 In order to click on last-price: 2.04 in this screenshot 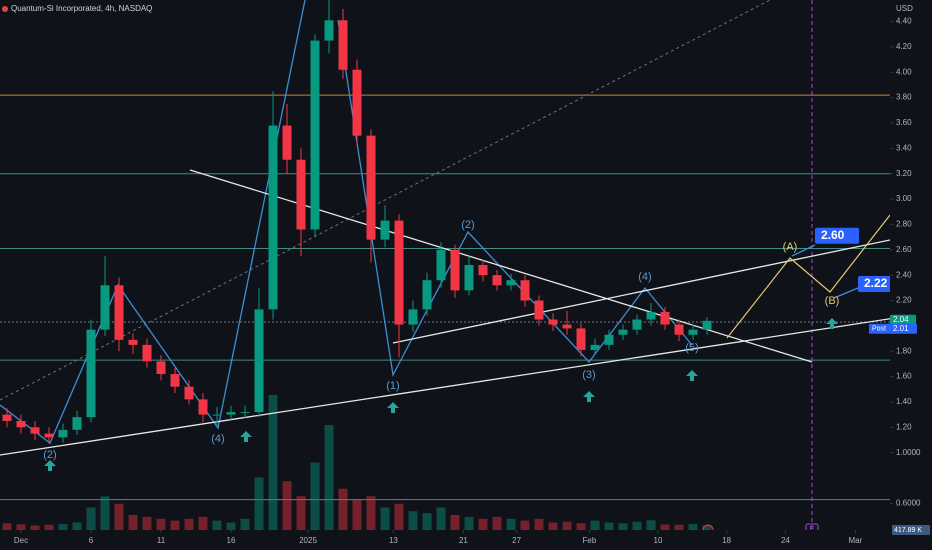, I will do `click(901, 319)`.